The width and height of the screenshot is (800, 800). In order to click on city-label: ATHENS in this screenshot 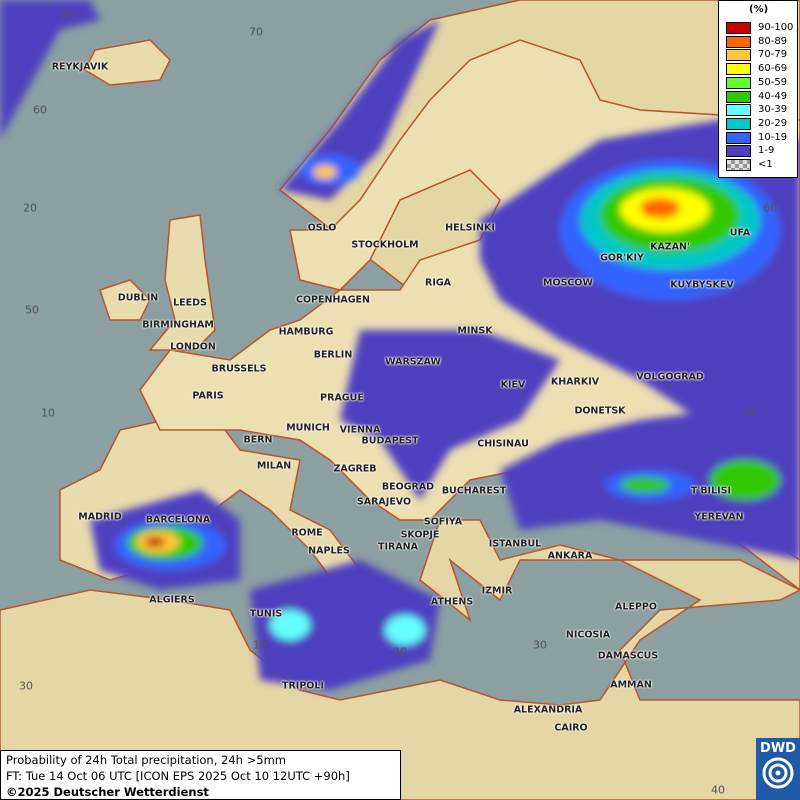, I will do `click(452, 602)`.